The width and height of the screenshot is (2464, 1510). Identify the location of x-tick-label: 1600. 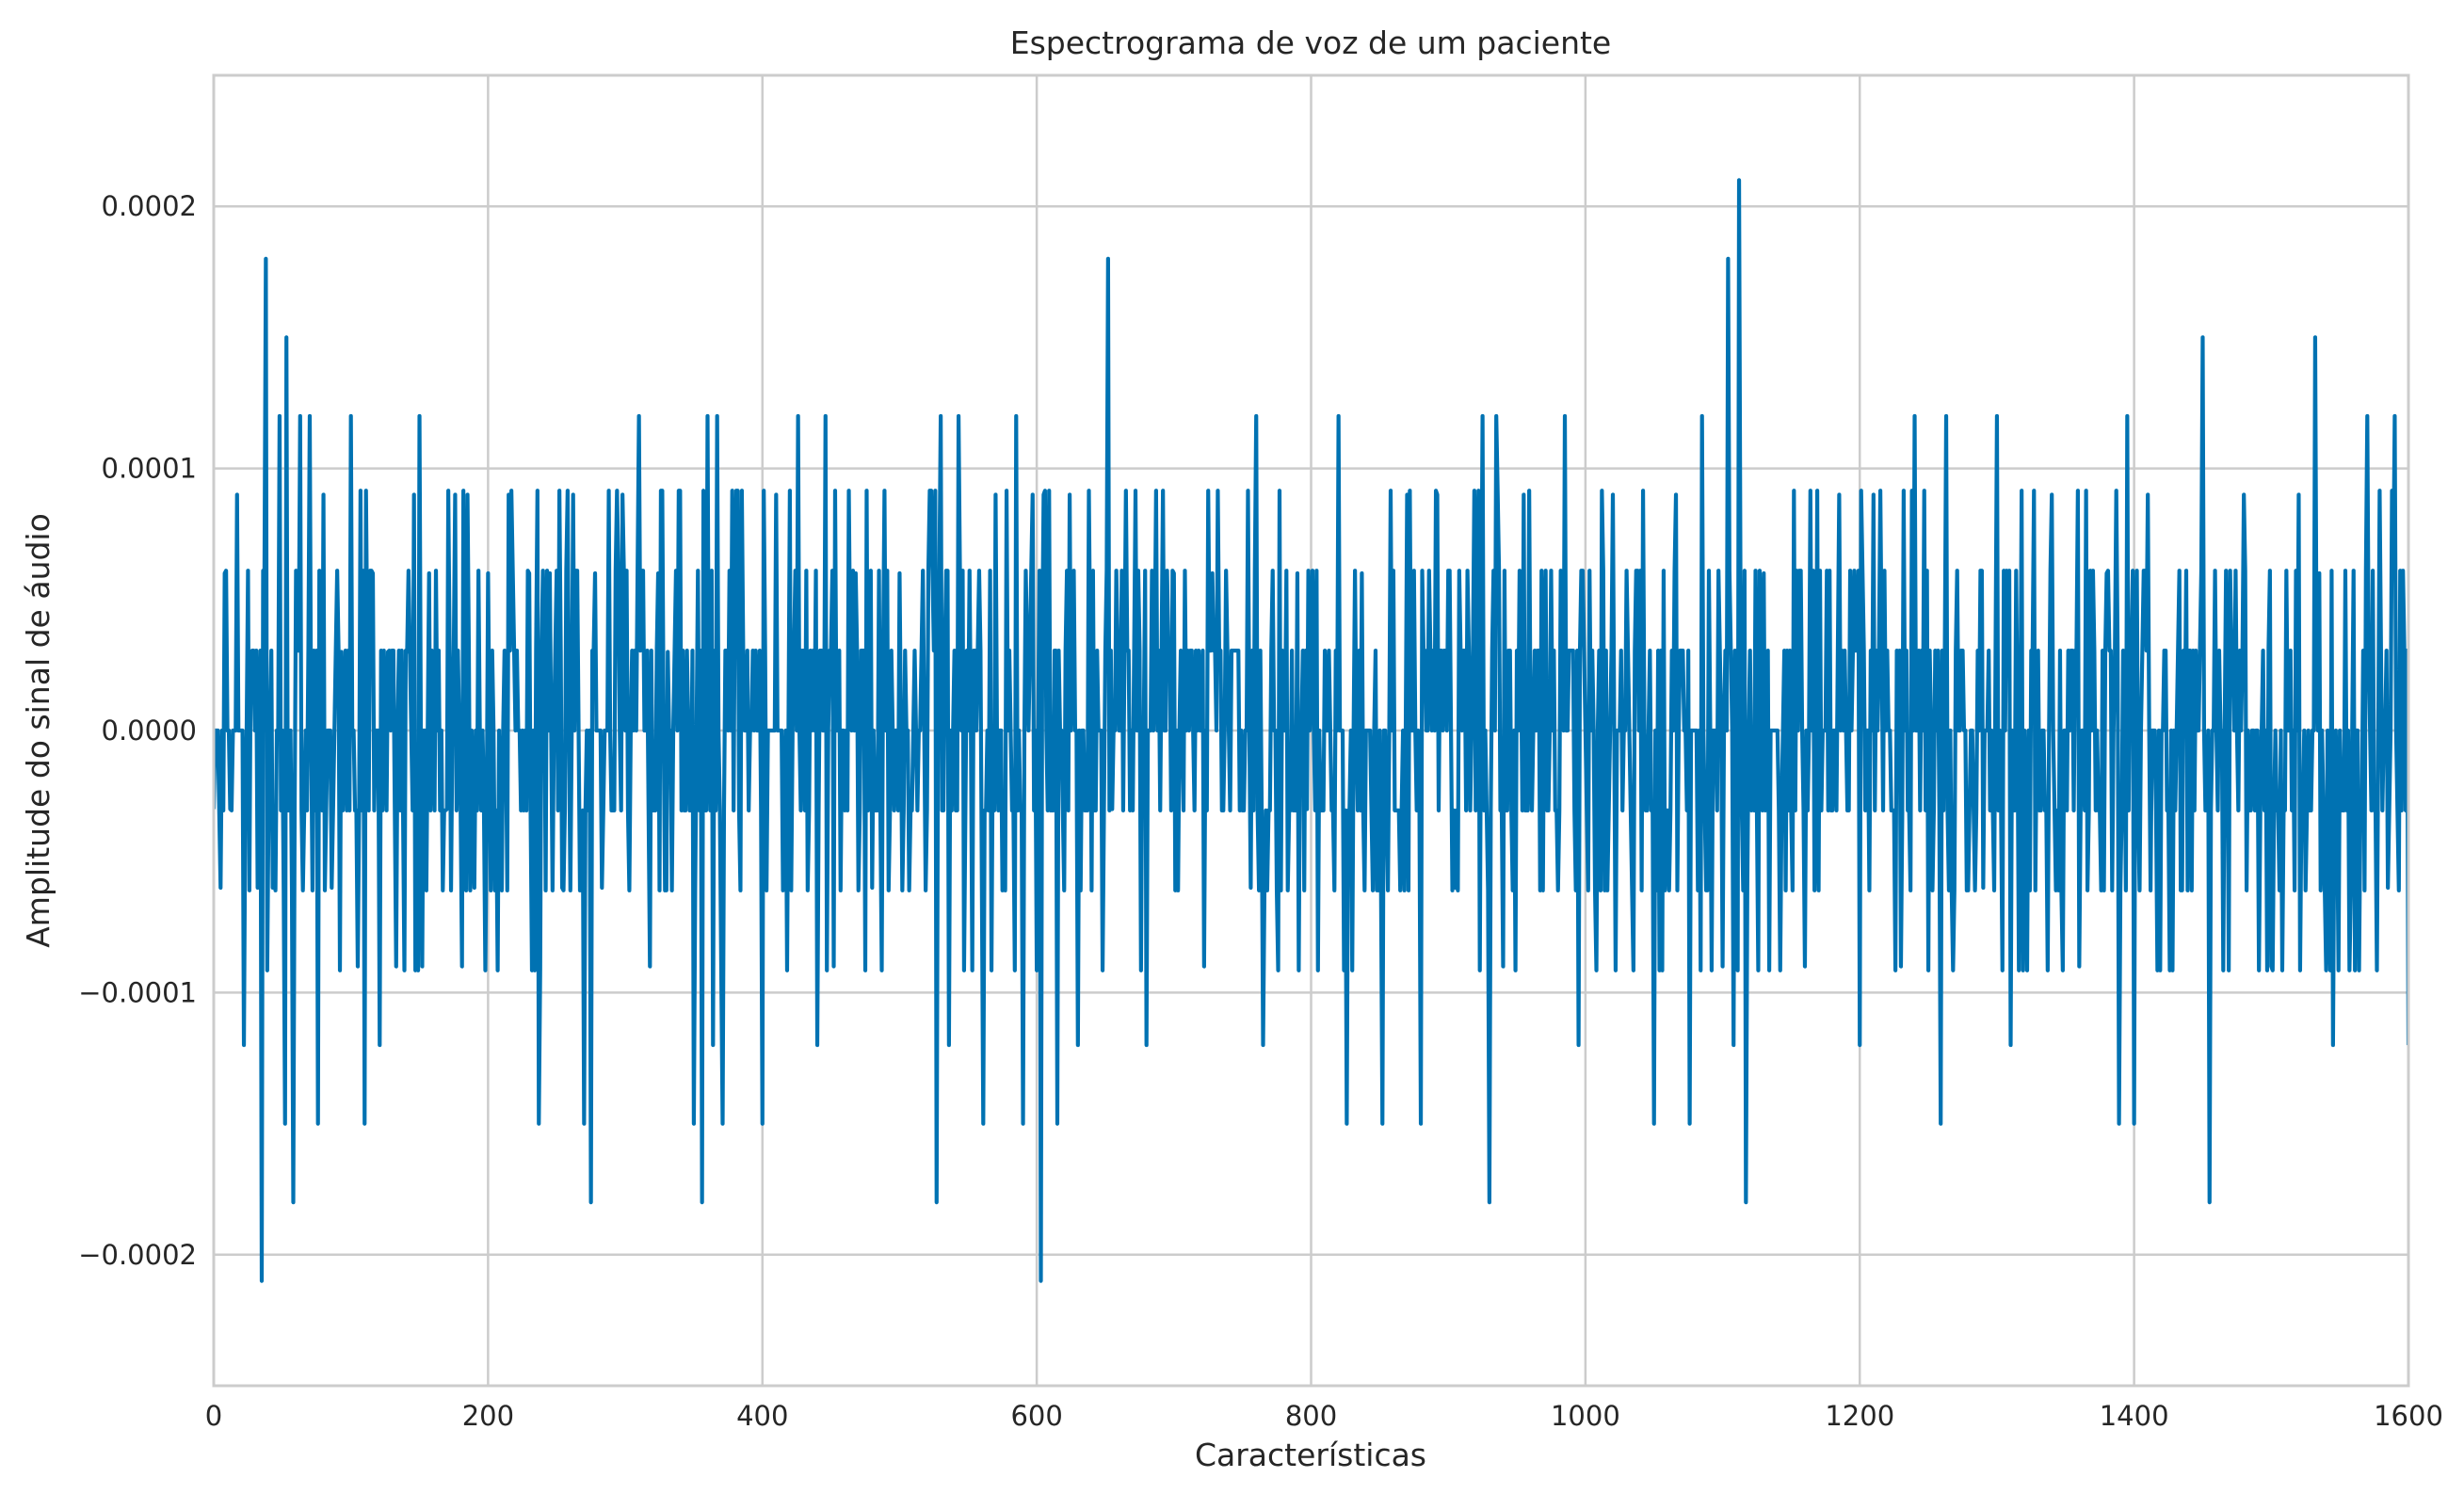
(2408, 1416).